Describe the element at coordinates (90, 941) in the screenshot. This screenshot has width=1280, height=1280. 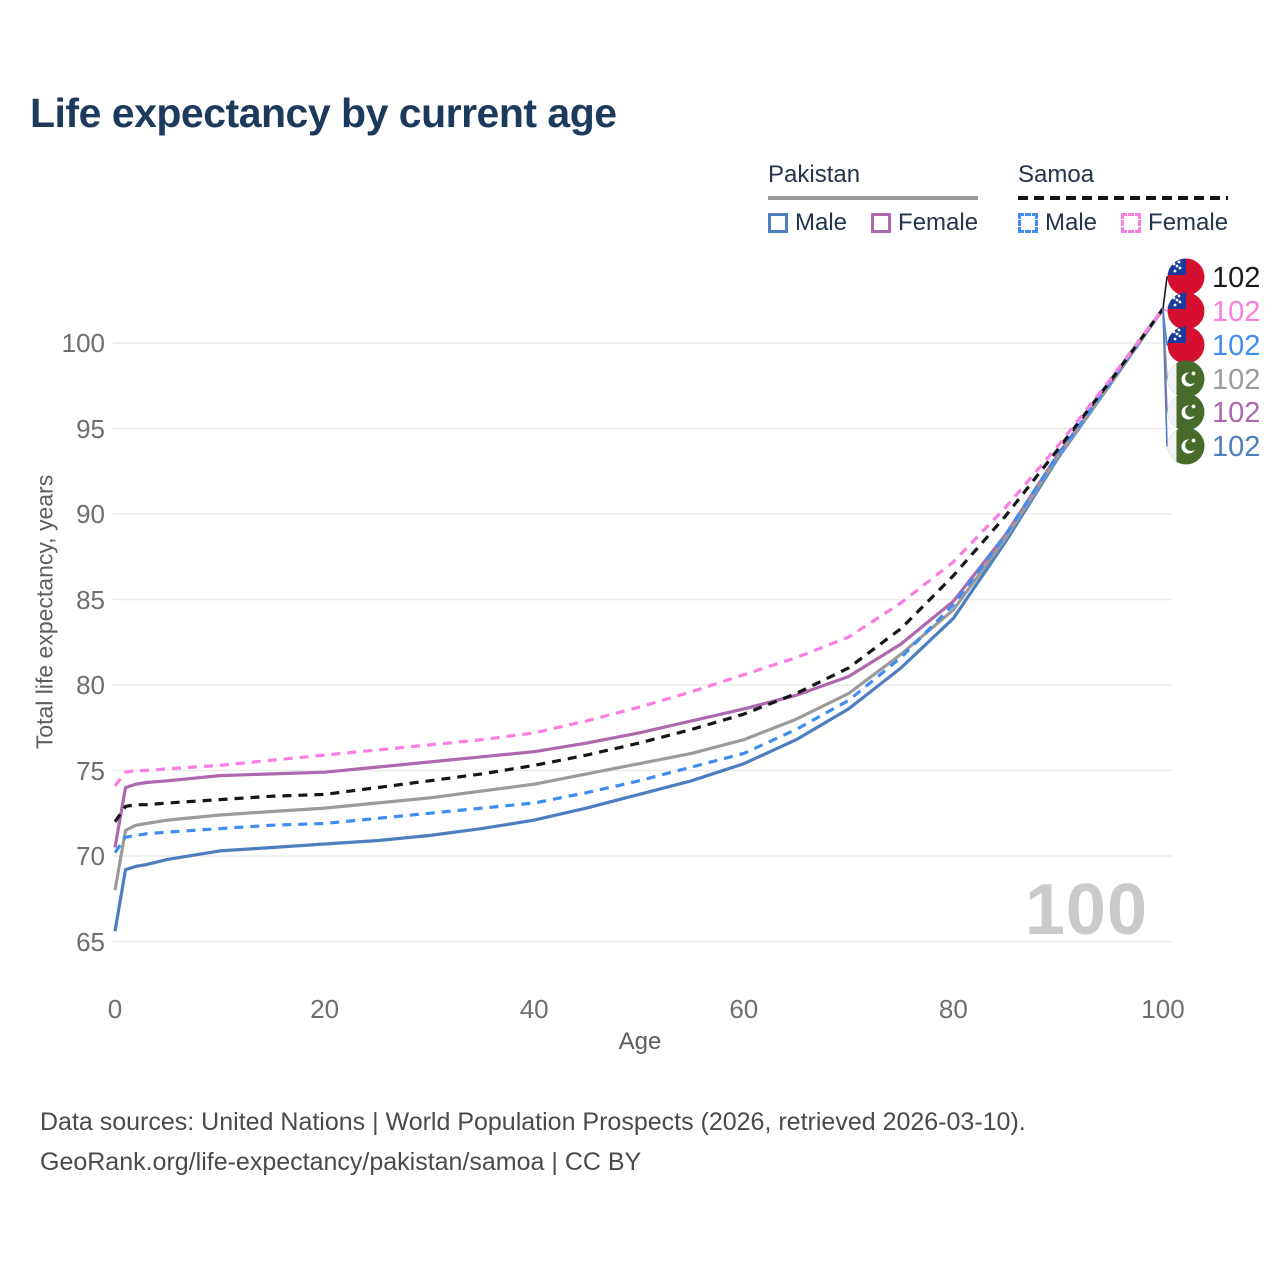
I see `y-tick-label: 65` at that location.